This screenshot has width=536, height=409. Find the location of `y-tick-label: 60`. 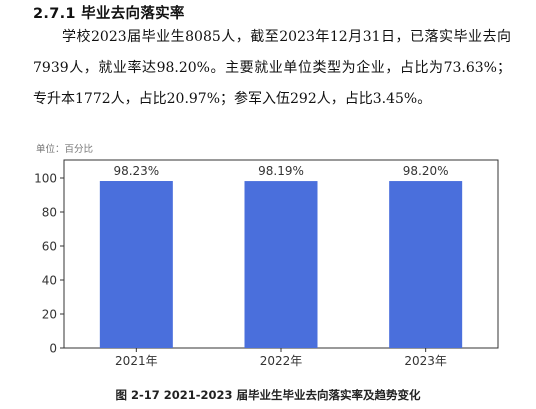

y-tick-label: 60 is located at coordinates (49, 247).